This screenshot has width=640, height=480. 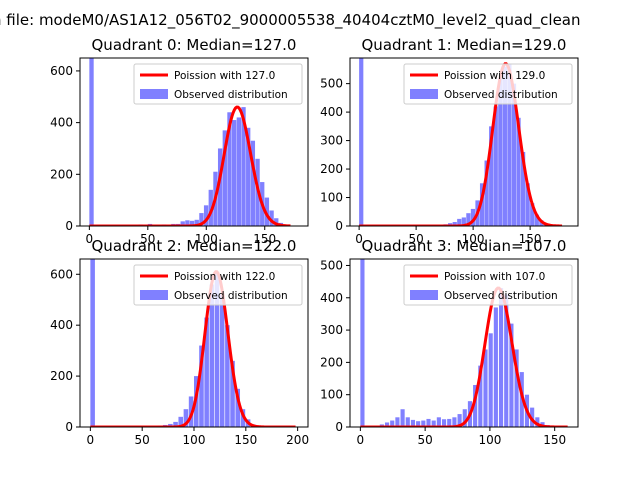 I want to click on panel-title: Quadrant 1: Median=129.0, so click(x=464, y=45).